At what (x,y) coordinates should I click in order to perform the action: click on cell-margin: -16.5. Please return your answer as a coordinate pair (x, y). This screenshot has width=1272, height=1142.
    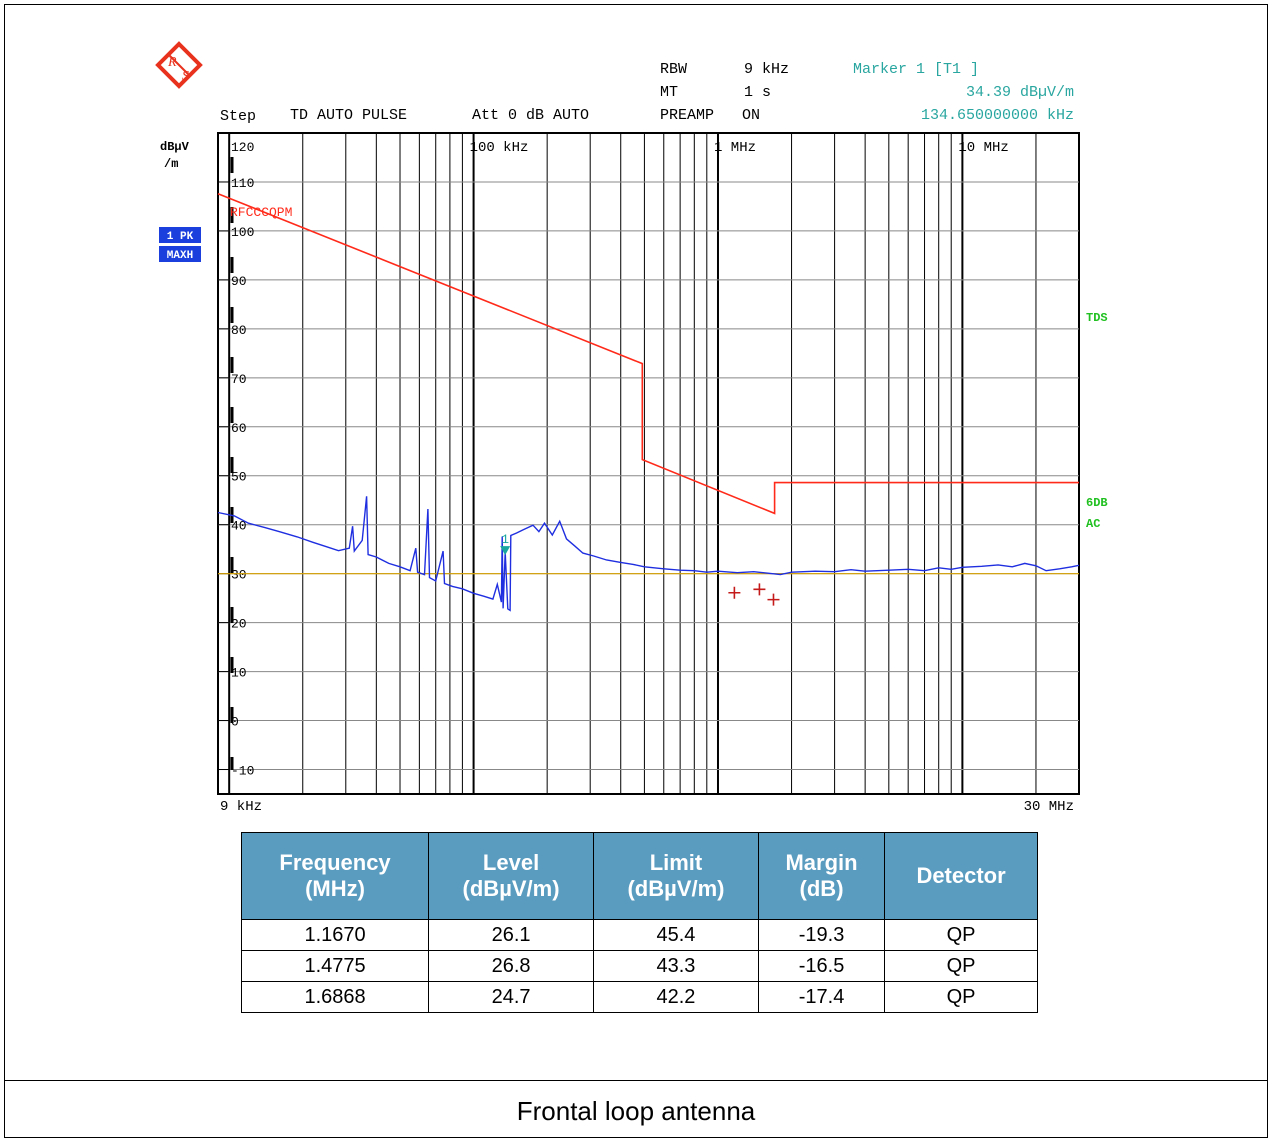
    Looking at the image, I should click on (821, 966).